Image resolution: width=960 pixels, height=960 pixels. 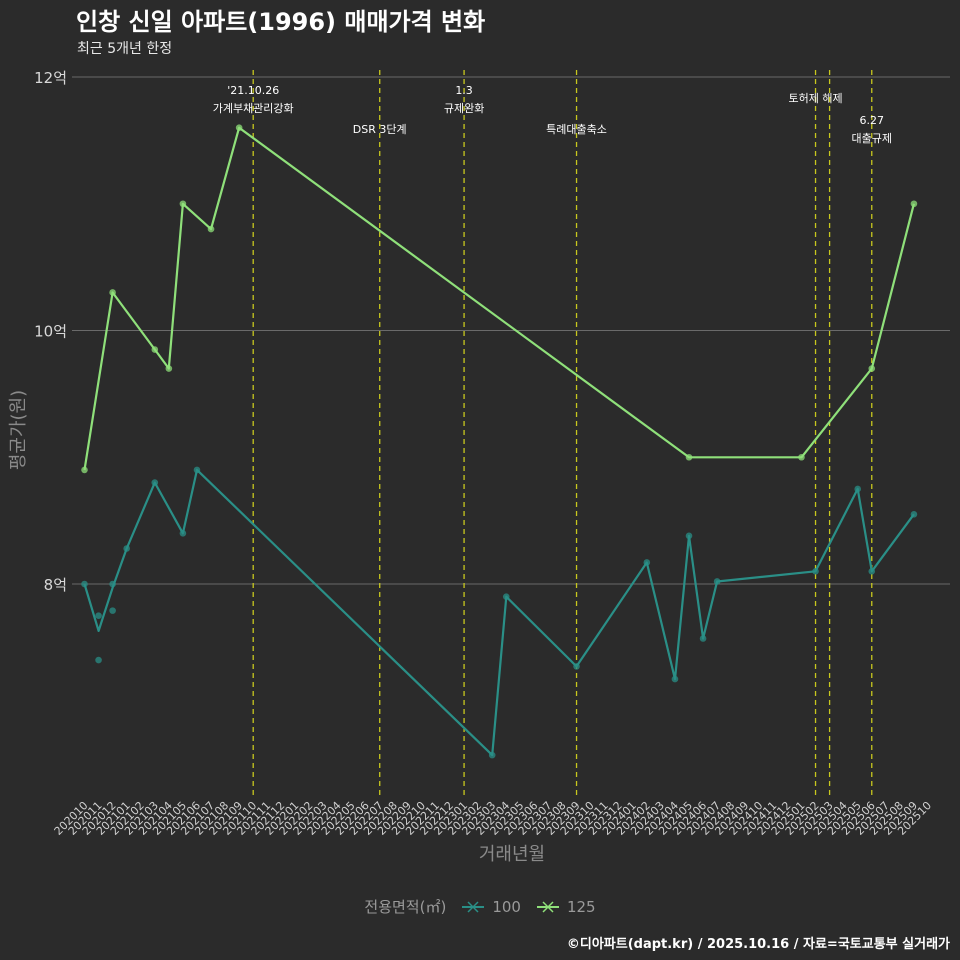 What do you see at coordinates (405, 907) in the screenshot?
I see `legend-title: 전용면적(㎡)` at bounding box center [405, 907].